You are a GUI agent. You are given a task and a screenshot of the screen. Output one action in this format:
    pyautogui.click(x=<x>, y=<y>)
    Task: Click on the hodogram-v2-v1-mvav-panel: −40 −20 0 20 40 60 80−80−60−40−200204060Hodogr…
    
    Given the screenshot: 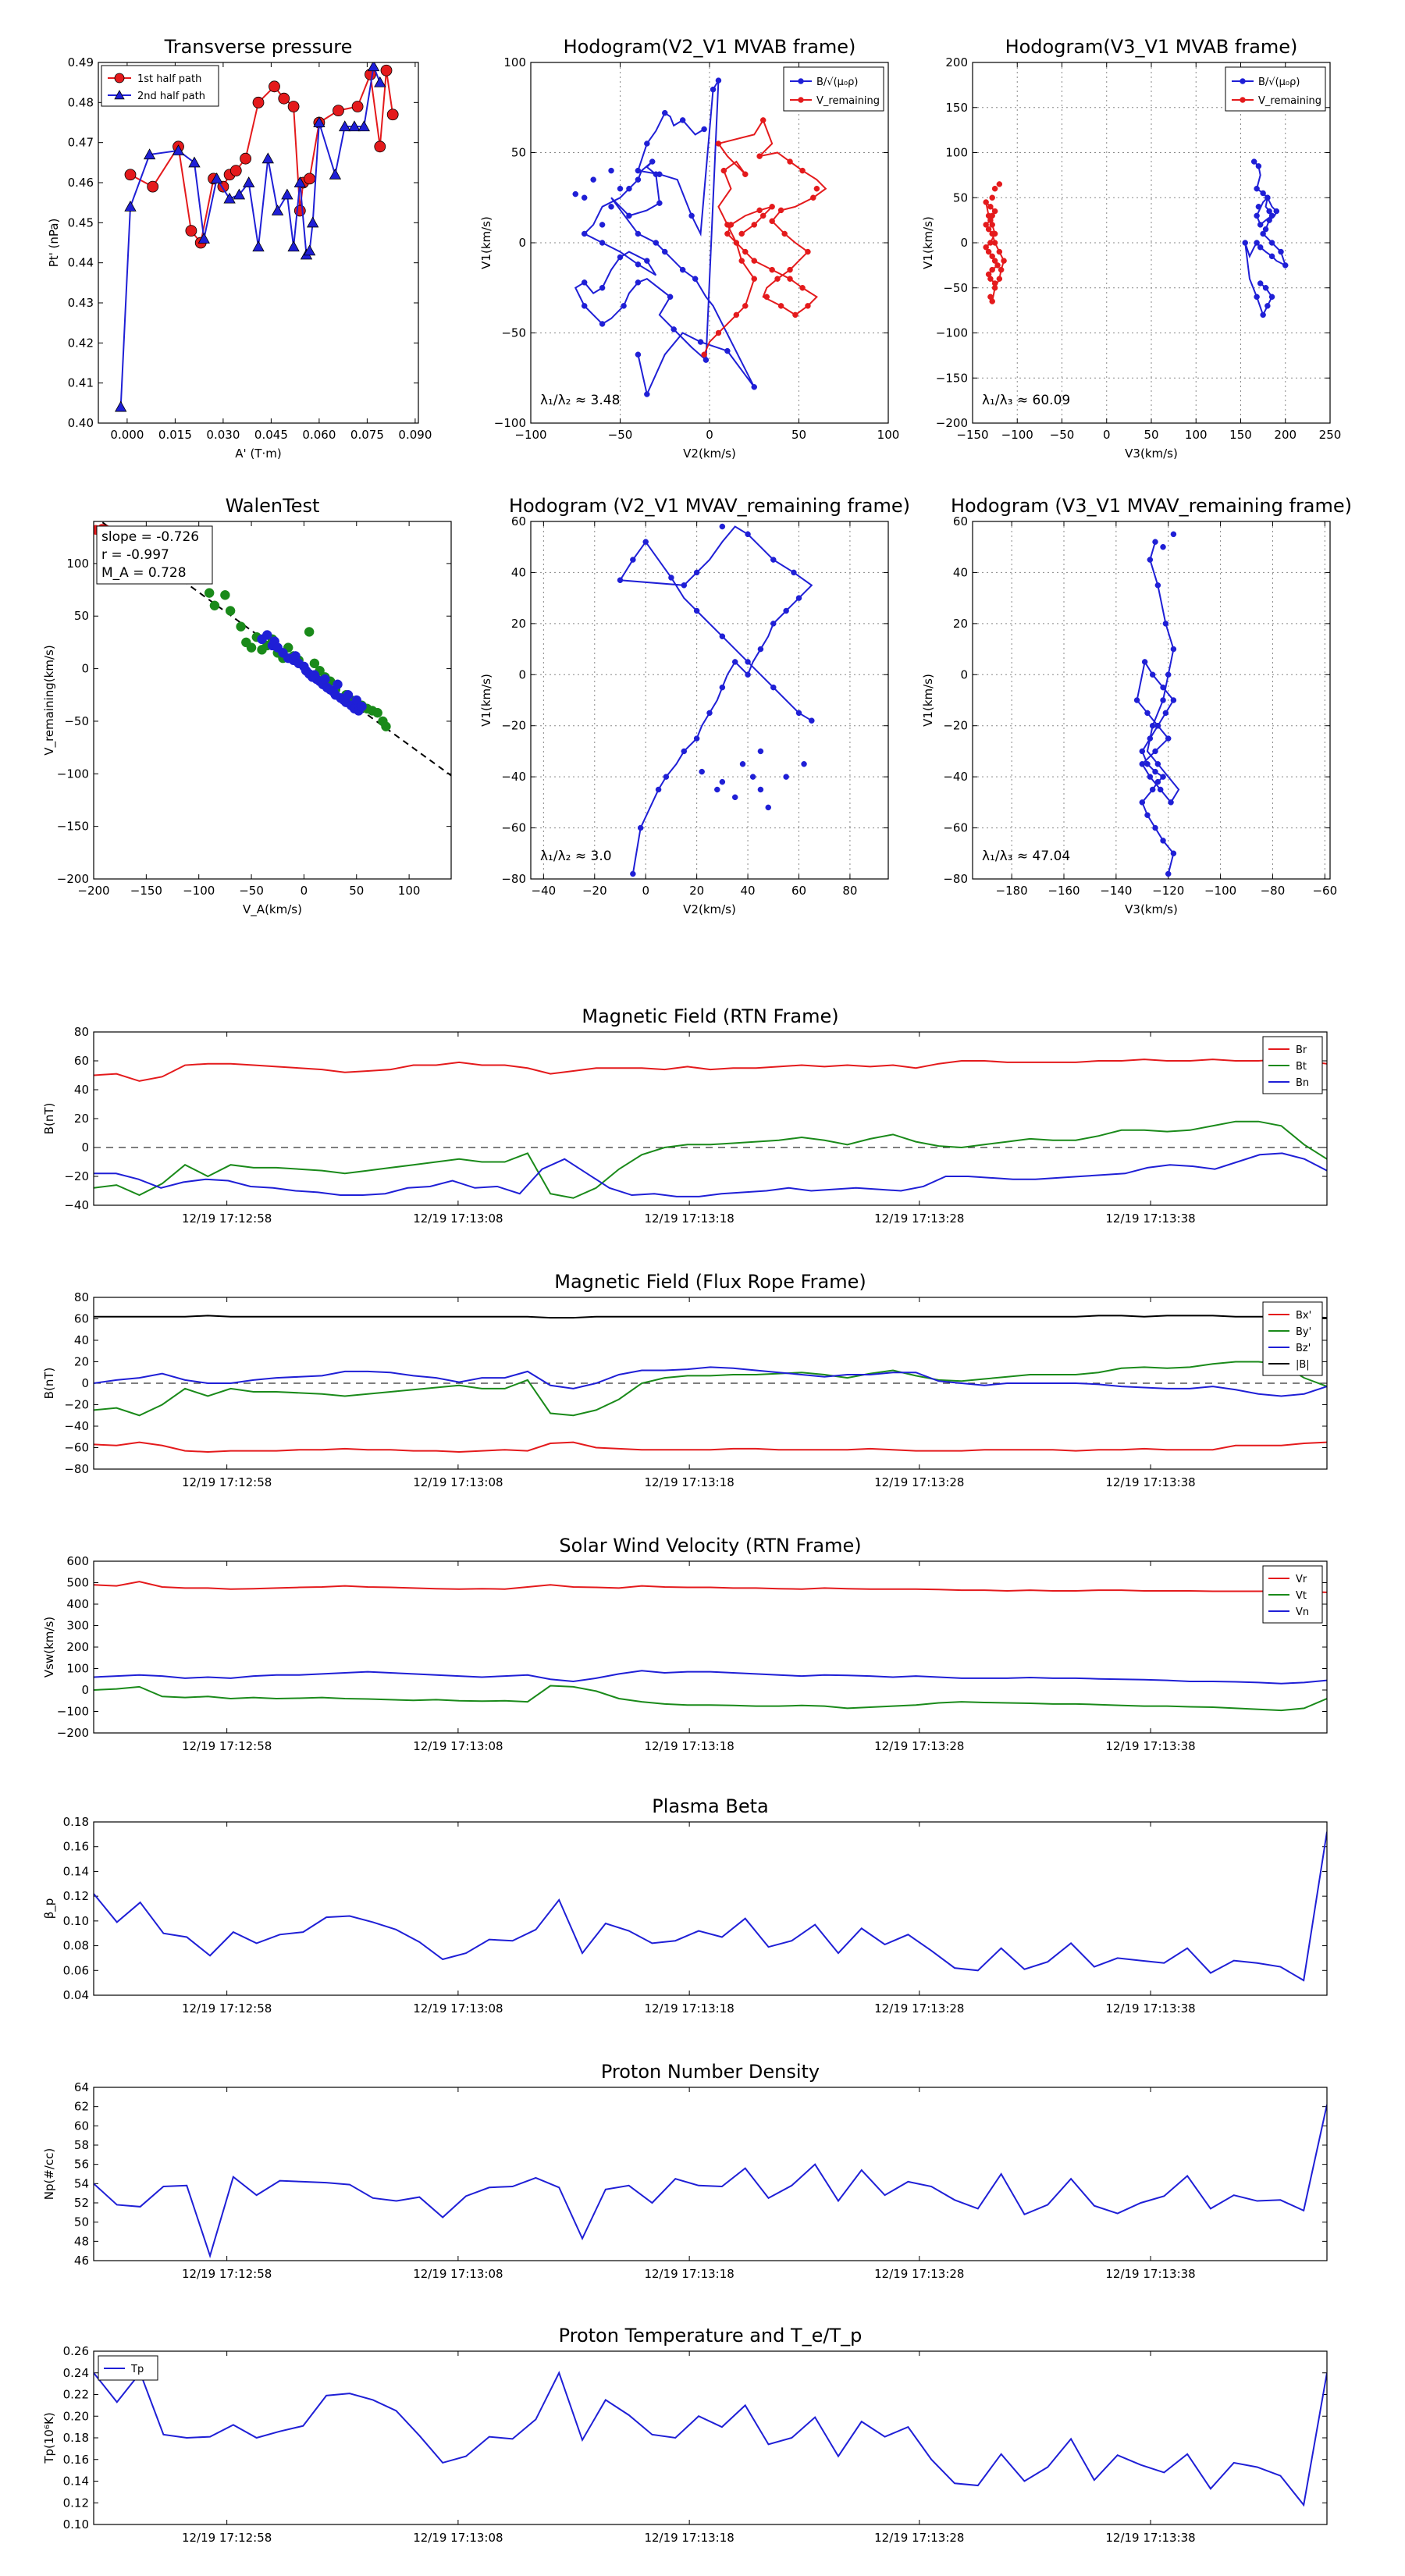 What is the action you would take?
    pyautogui.click(x=694, y=705)
    